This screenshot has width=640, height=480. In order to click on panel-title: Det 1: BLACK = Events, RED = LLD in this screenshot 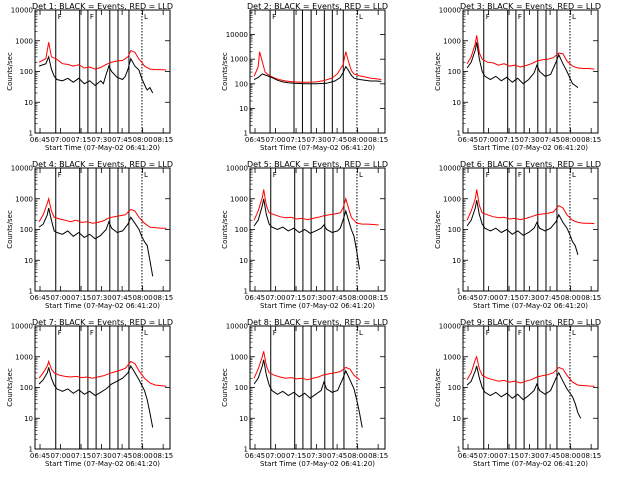, I will do `click(102, 6)`.